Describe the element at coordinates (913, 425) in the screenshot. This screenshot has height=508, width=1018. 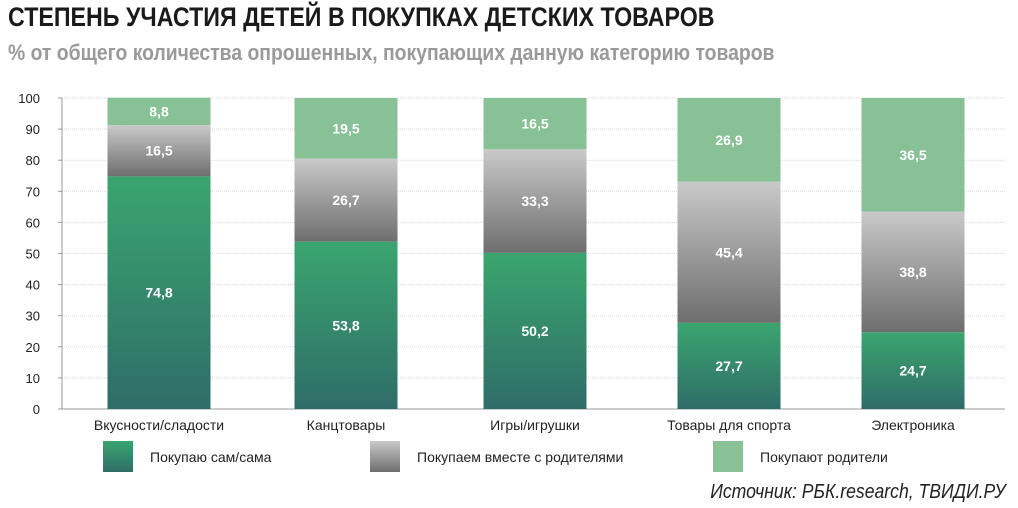
I see `x-tick-label: Электроника` at that location.